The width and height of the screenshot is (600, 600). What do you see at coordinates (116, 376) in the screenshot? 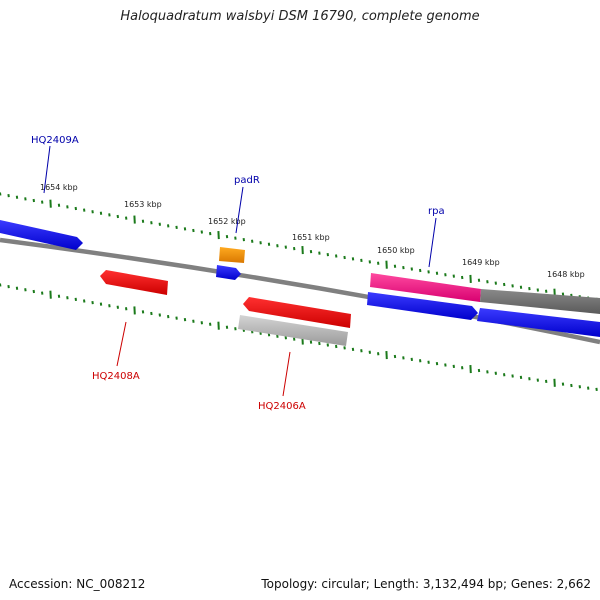
I see `gene-label: HQ2408A` at bounding box center [116, 376].